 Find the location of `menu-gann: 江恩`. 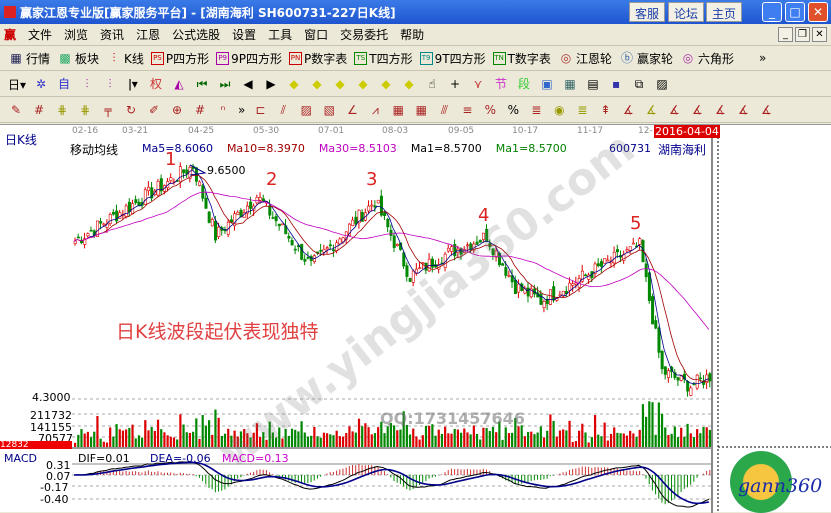

menu-gann: 江恩 is located at coordinates (148, 35).